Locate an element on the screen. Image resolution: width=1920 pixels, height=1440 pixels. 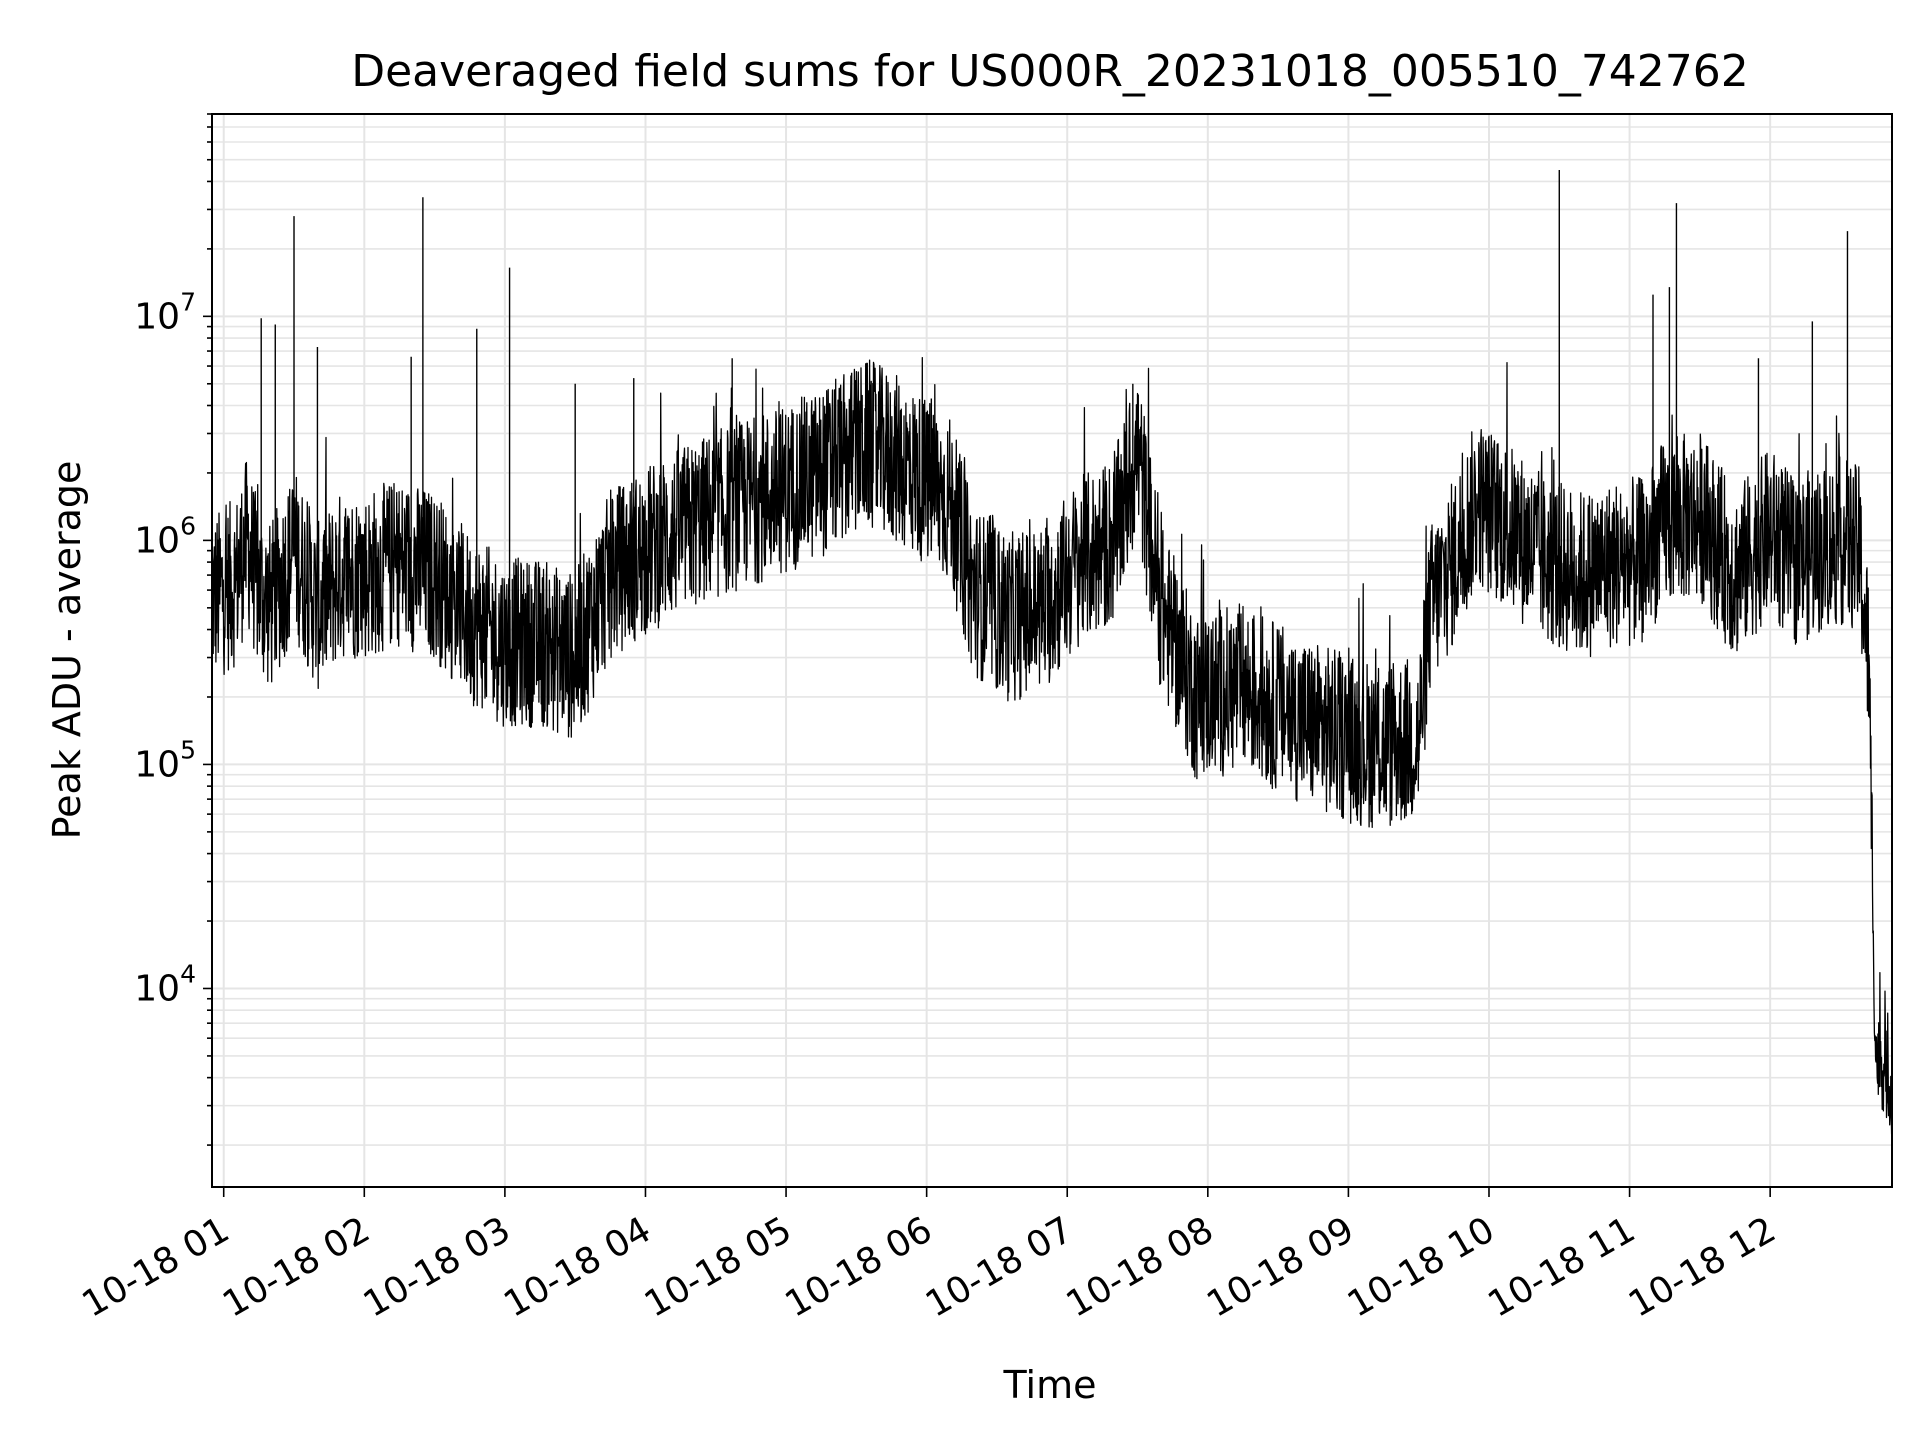
y-tick-label: 10⁴ is located at coordinates (165, 984).